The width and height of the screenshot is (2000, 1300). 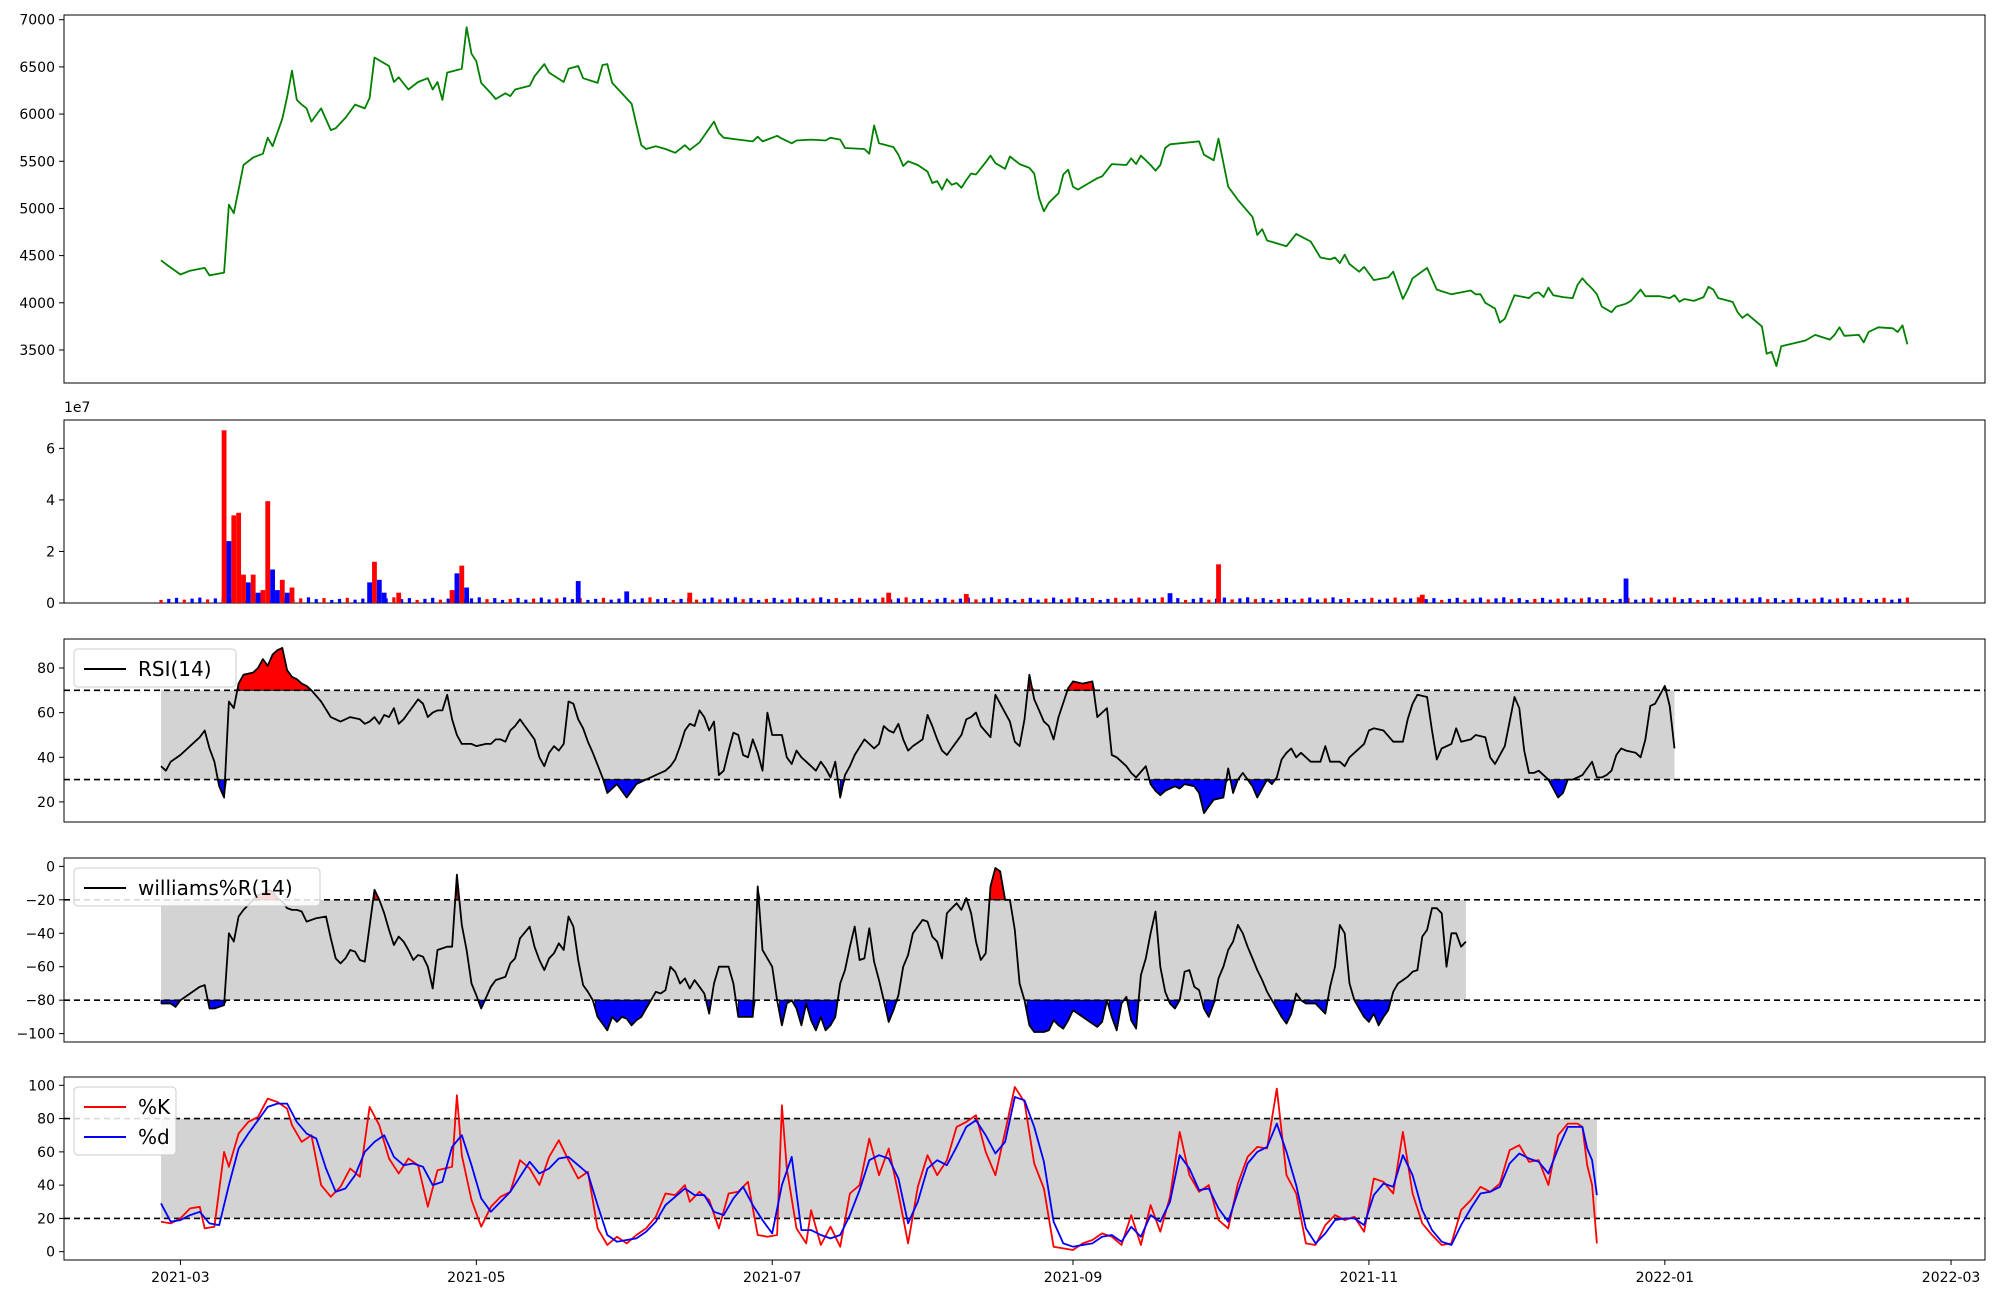 What do you see at coordinates (154, 1137) in the screenshot?
I see `legend-label: %d` at bounding box center [154, 1137].